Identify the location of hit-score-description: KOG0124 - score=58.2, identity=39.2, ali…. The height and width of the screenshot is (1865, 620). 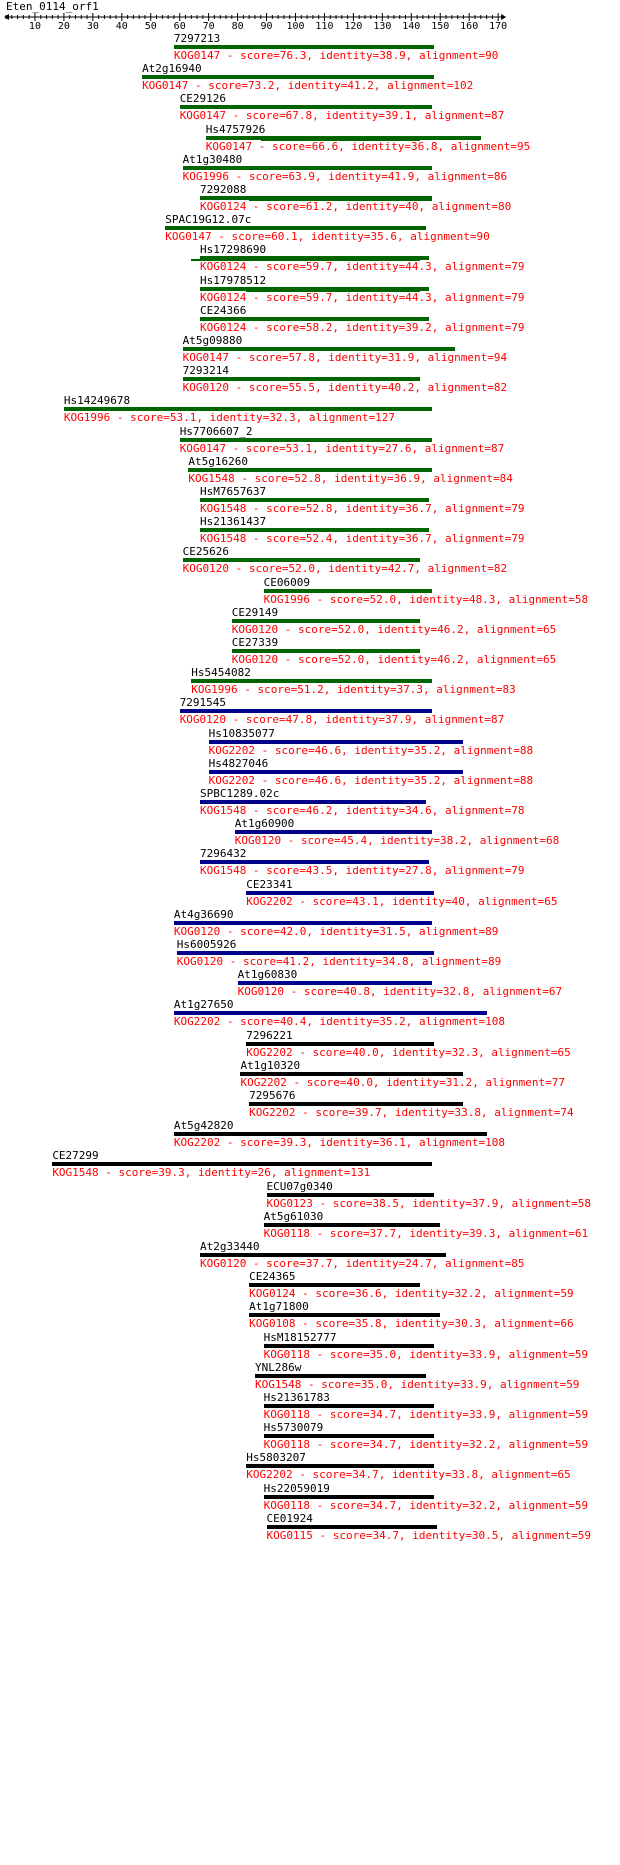
(362, 327).